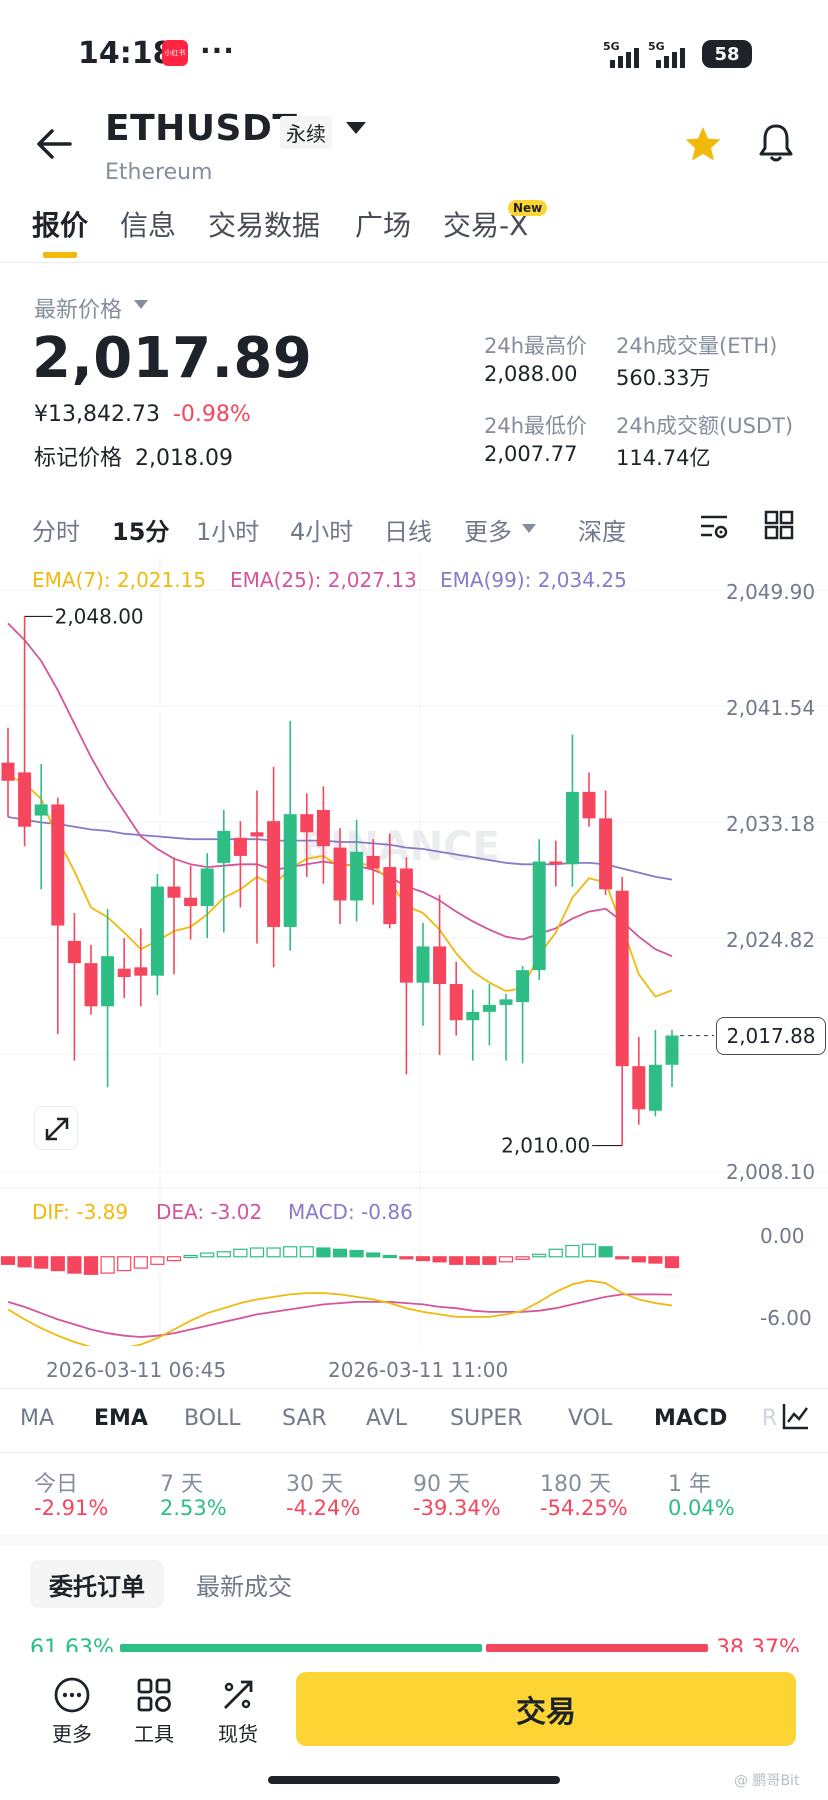 The image size is (828, 1800). I want to click on macd-axis-label: -6.00, so click(786, 1318).